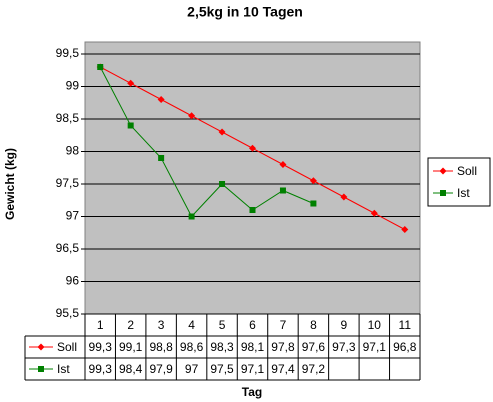  I want to click on x-tick-label: 2, so click(130, 325).